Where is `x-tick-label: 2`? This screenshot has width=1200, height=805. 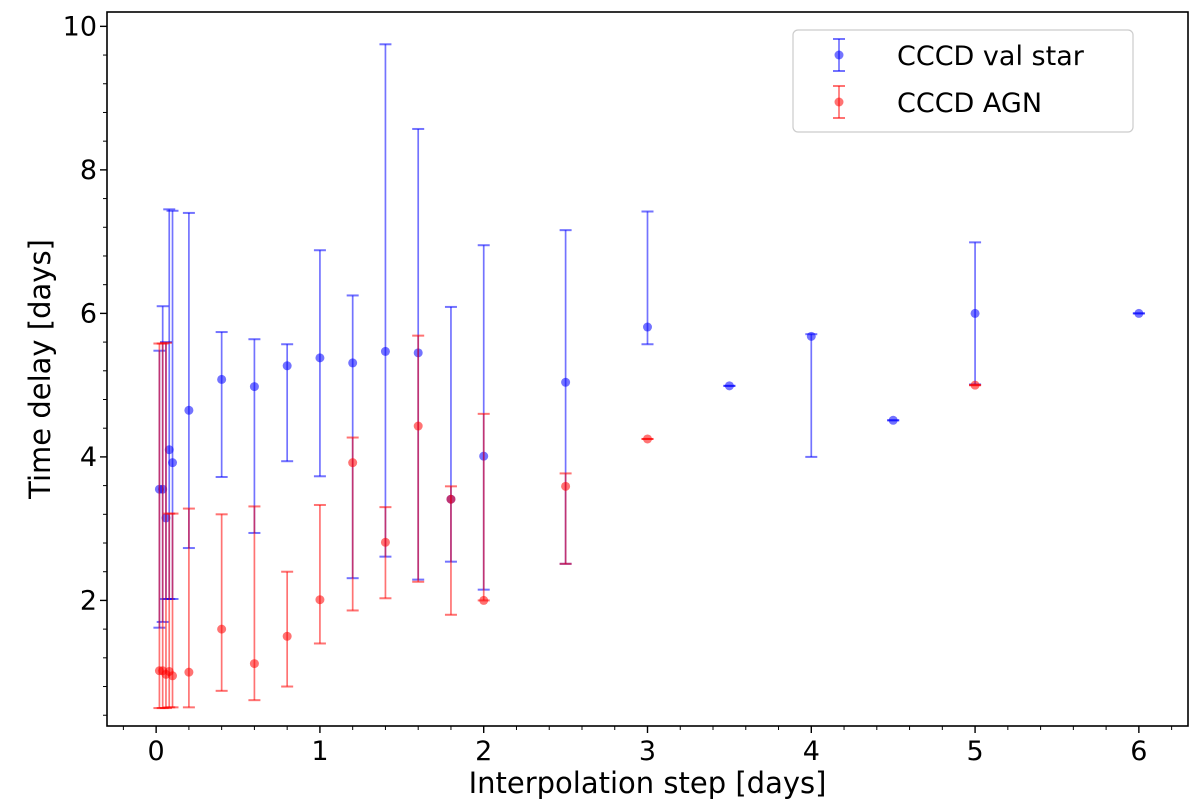
x-tick-label: 2 is located at coordinates (483, 751).